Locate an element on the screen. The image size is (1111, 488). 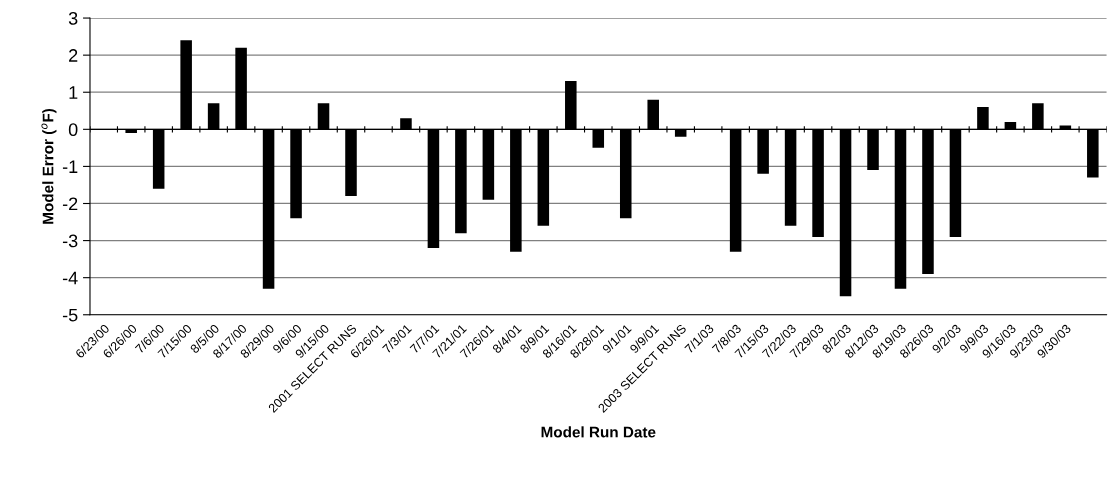
y-tick-label: -5 is located at coordinates (70, 315).